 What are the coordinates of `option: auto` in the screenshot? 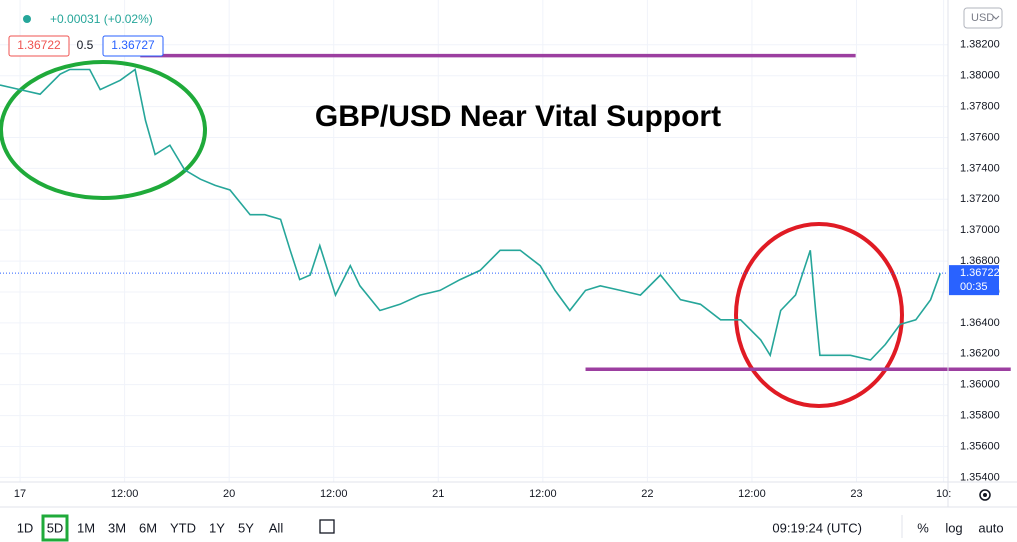 It's located at (990, 527).